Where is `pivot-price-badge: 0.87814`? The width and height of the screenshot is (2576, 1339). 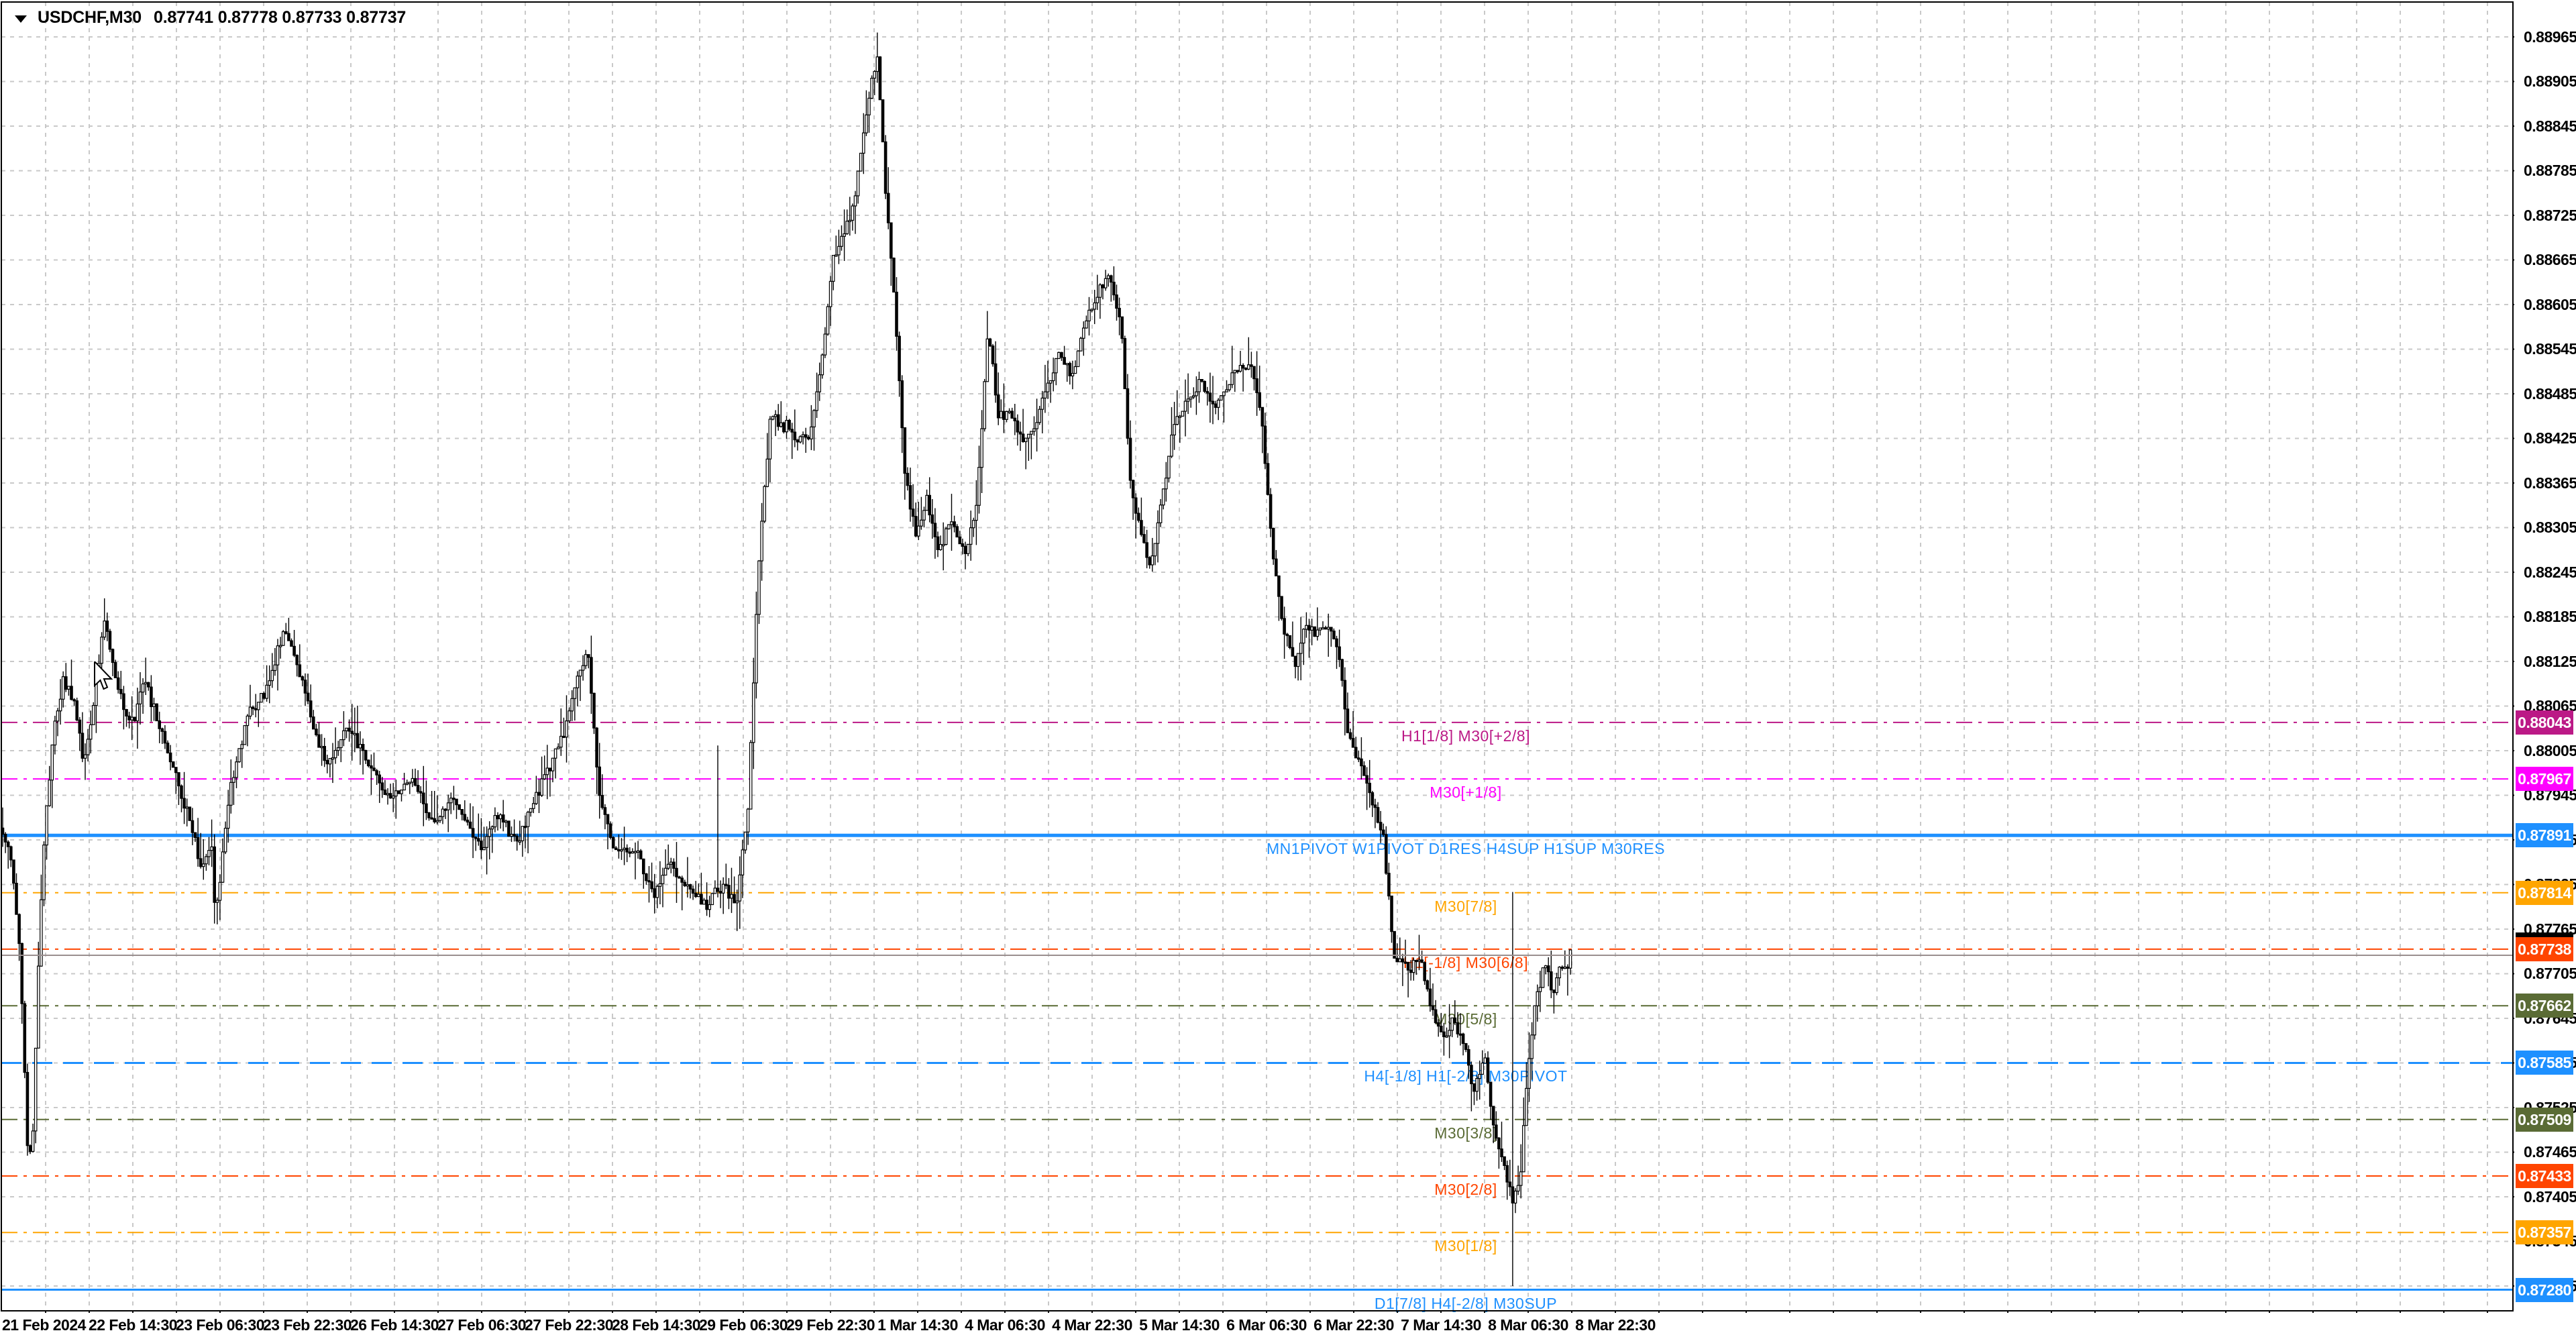
pivot-price-badge: 0.87814 is located at coordinates (2544, 892).